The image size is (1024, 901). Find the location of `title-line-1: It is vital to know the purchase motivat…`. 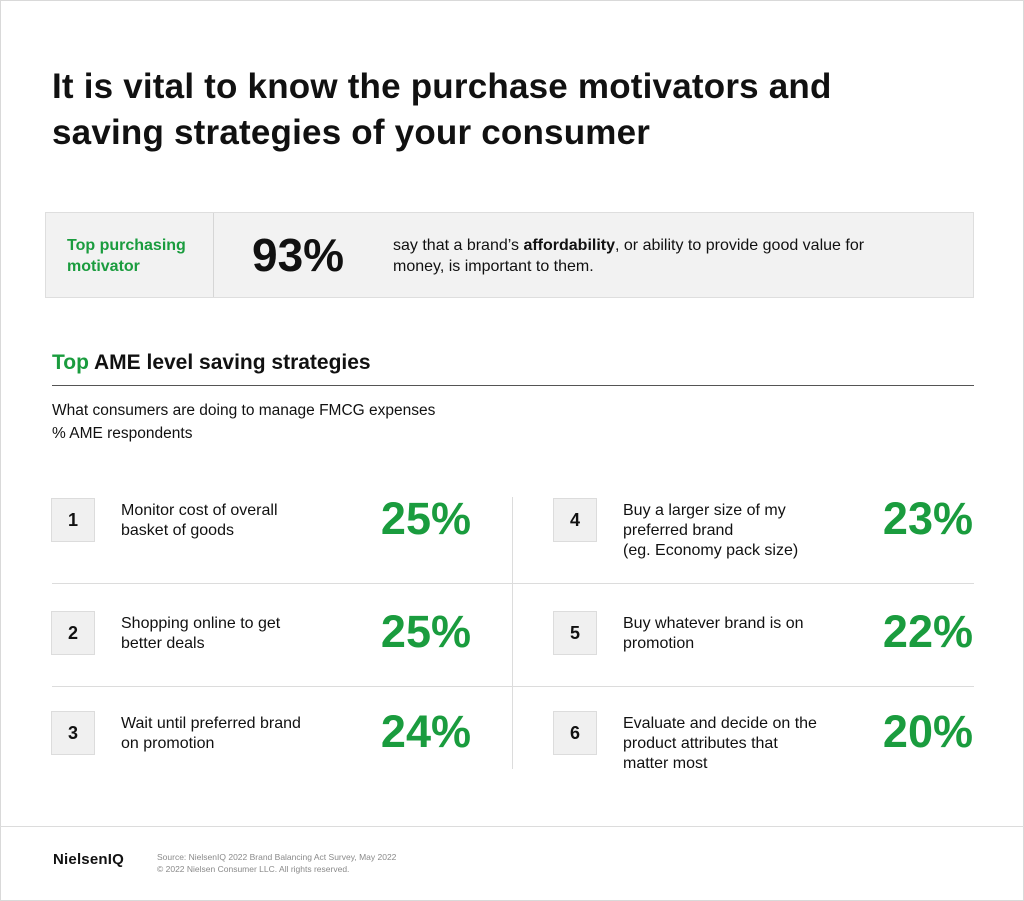

title-line-1: It is vital to know the purchase motivat… is located at coordinates (442, 86).